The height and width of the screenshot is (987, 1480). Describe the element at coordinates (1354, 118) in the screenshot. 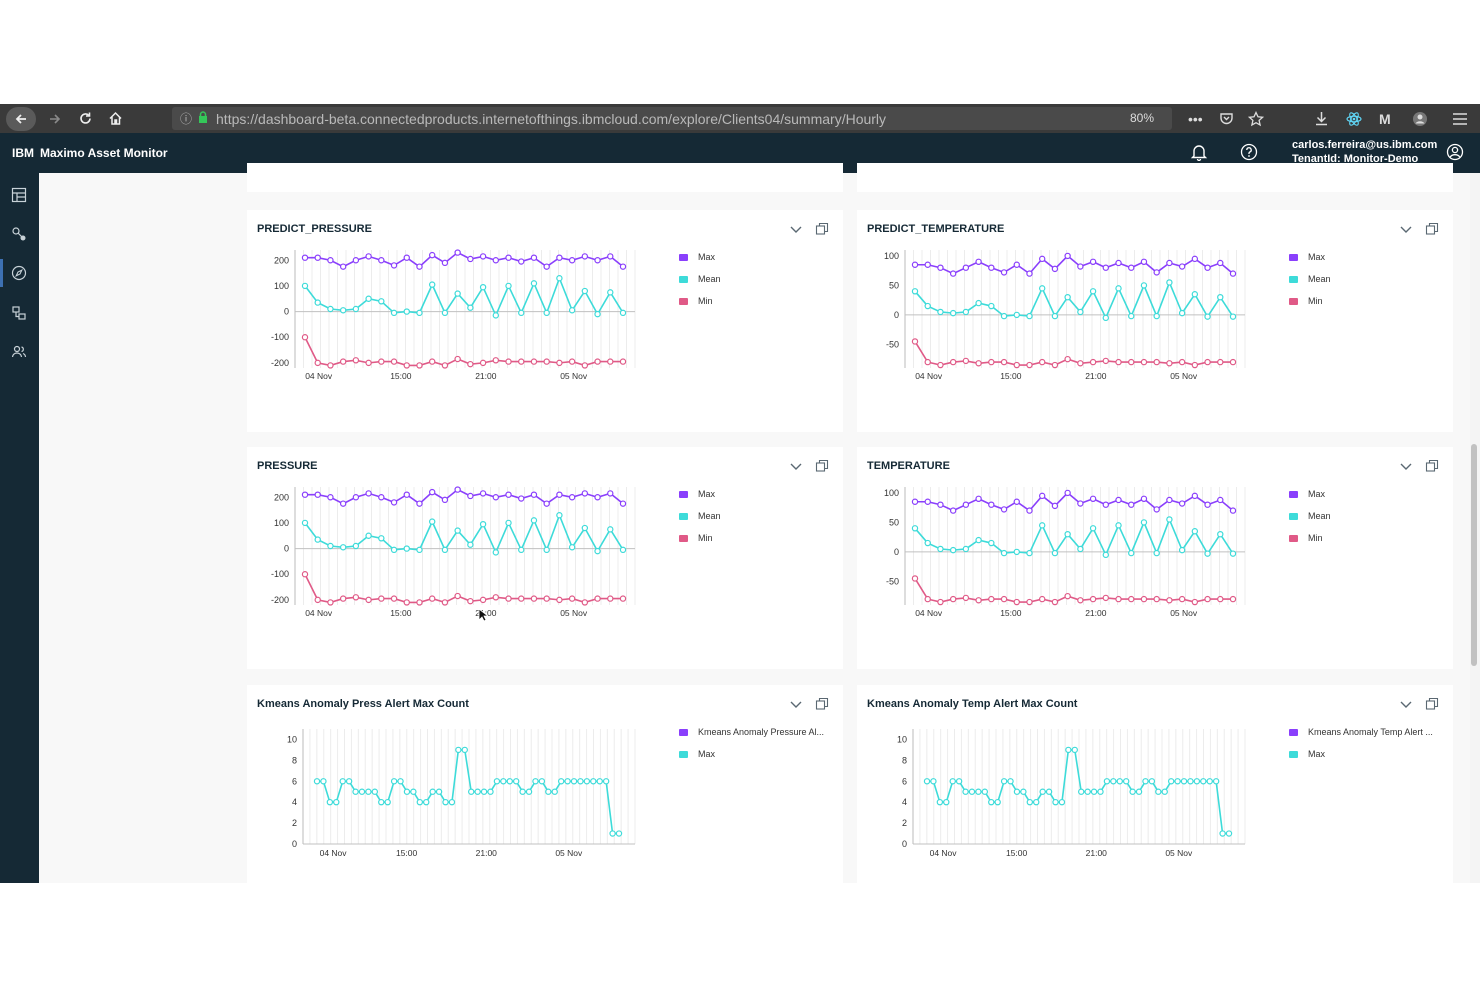

I see `react-extension-icon` at that location.